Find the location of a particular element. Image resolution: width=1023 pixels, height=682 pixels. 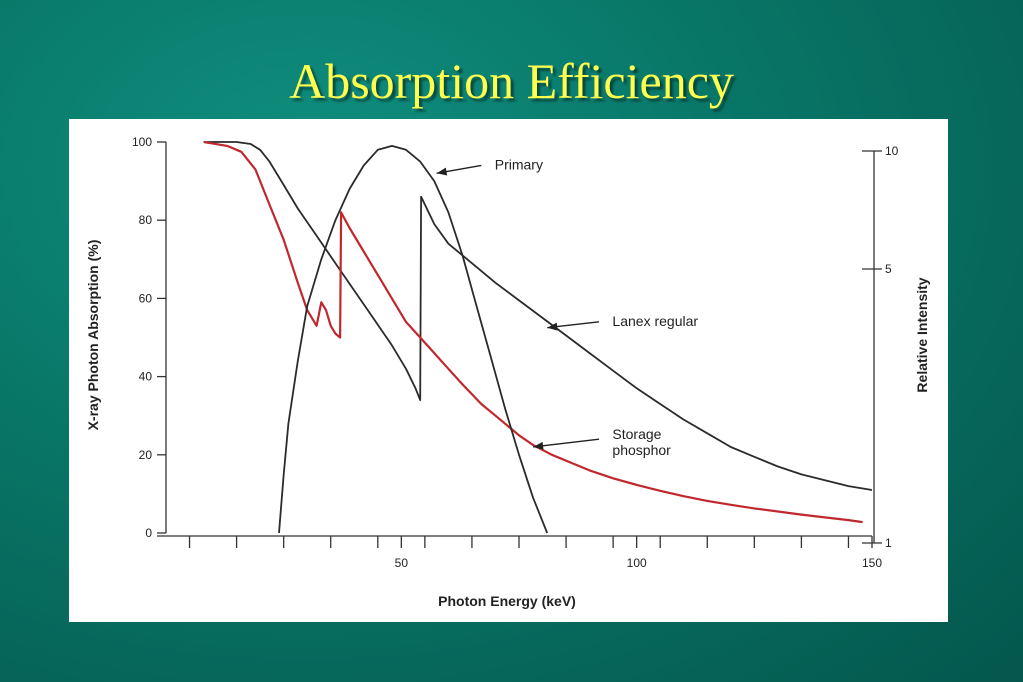

y-tick-label: 100 is located at coordinates (142, 142).